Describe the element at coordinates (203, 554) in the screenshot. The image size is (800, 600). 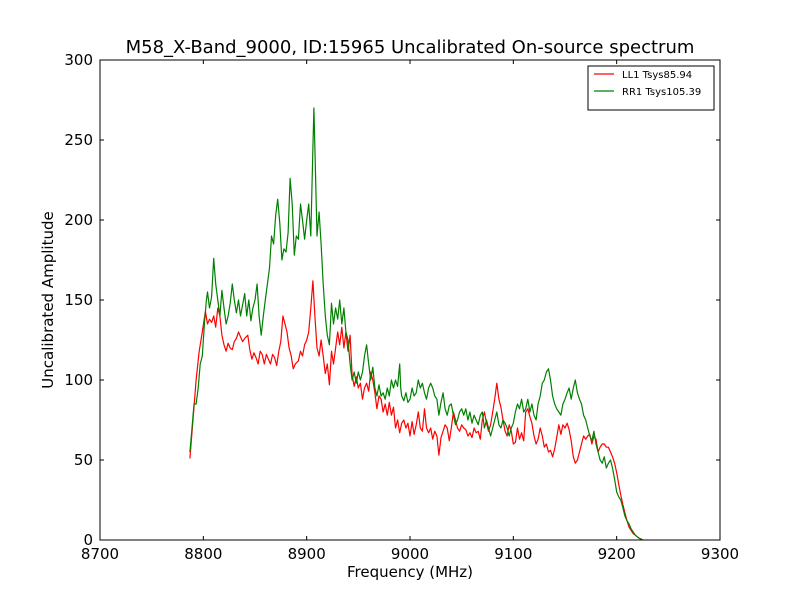
I see `x-tick-label: 8800` at that location.